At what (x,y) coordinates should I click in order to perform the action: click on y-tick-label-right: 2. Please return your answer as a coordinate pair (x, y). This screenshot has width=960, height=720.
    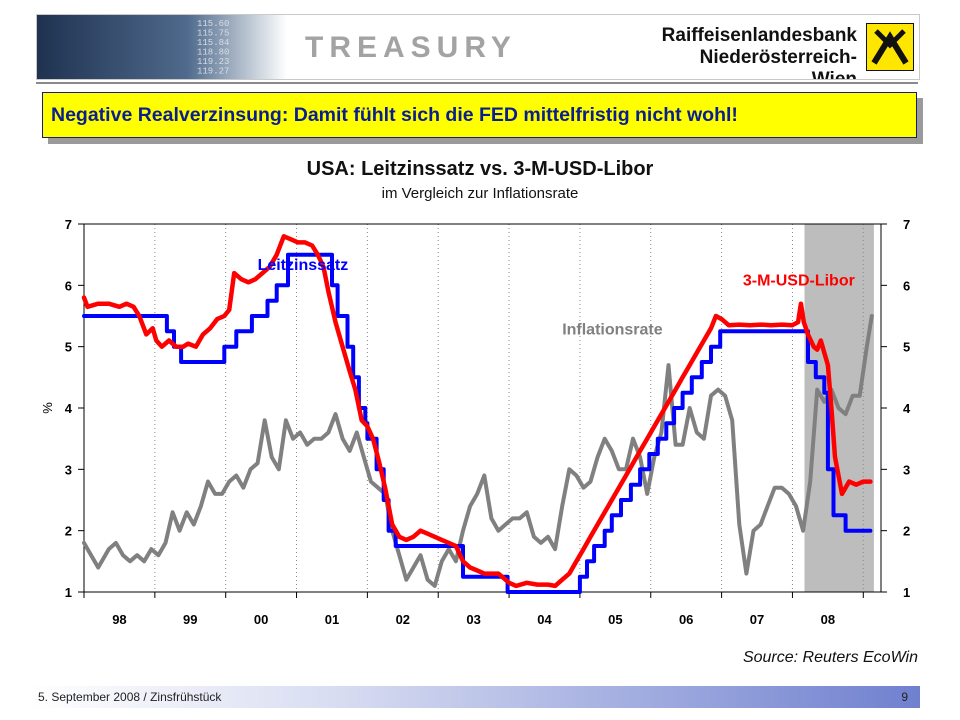
    Looking at the image, I should click on (906, 531).